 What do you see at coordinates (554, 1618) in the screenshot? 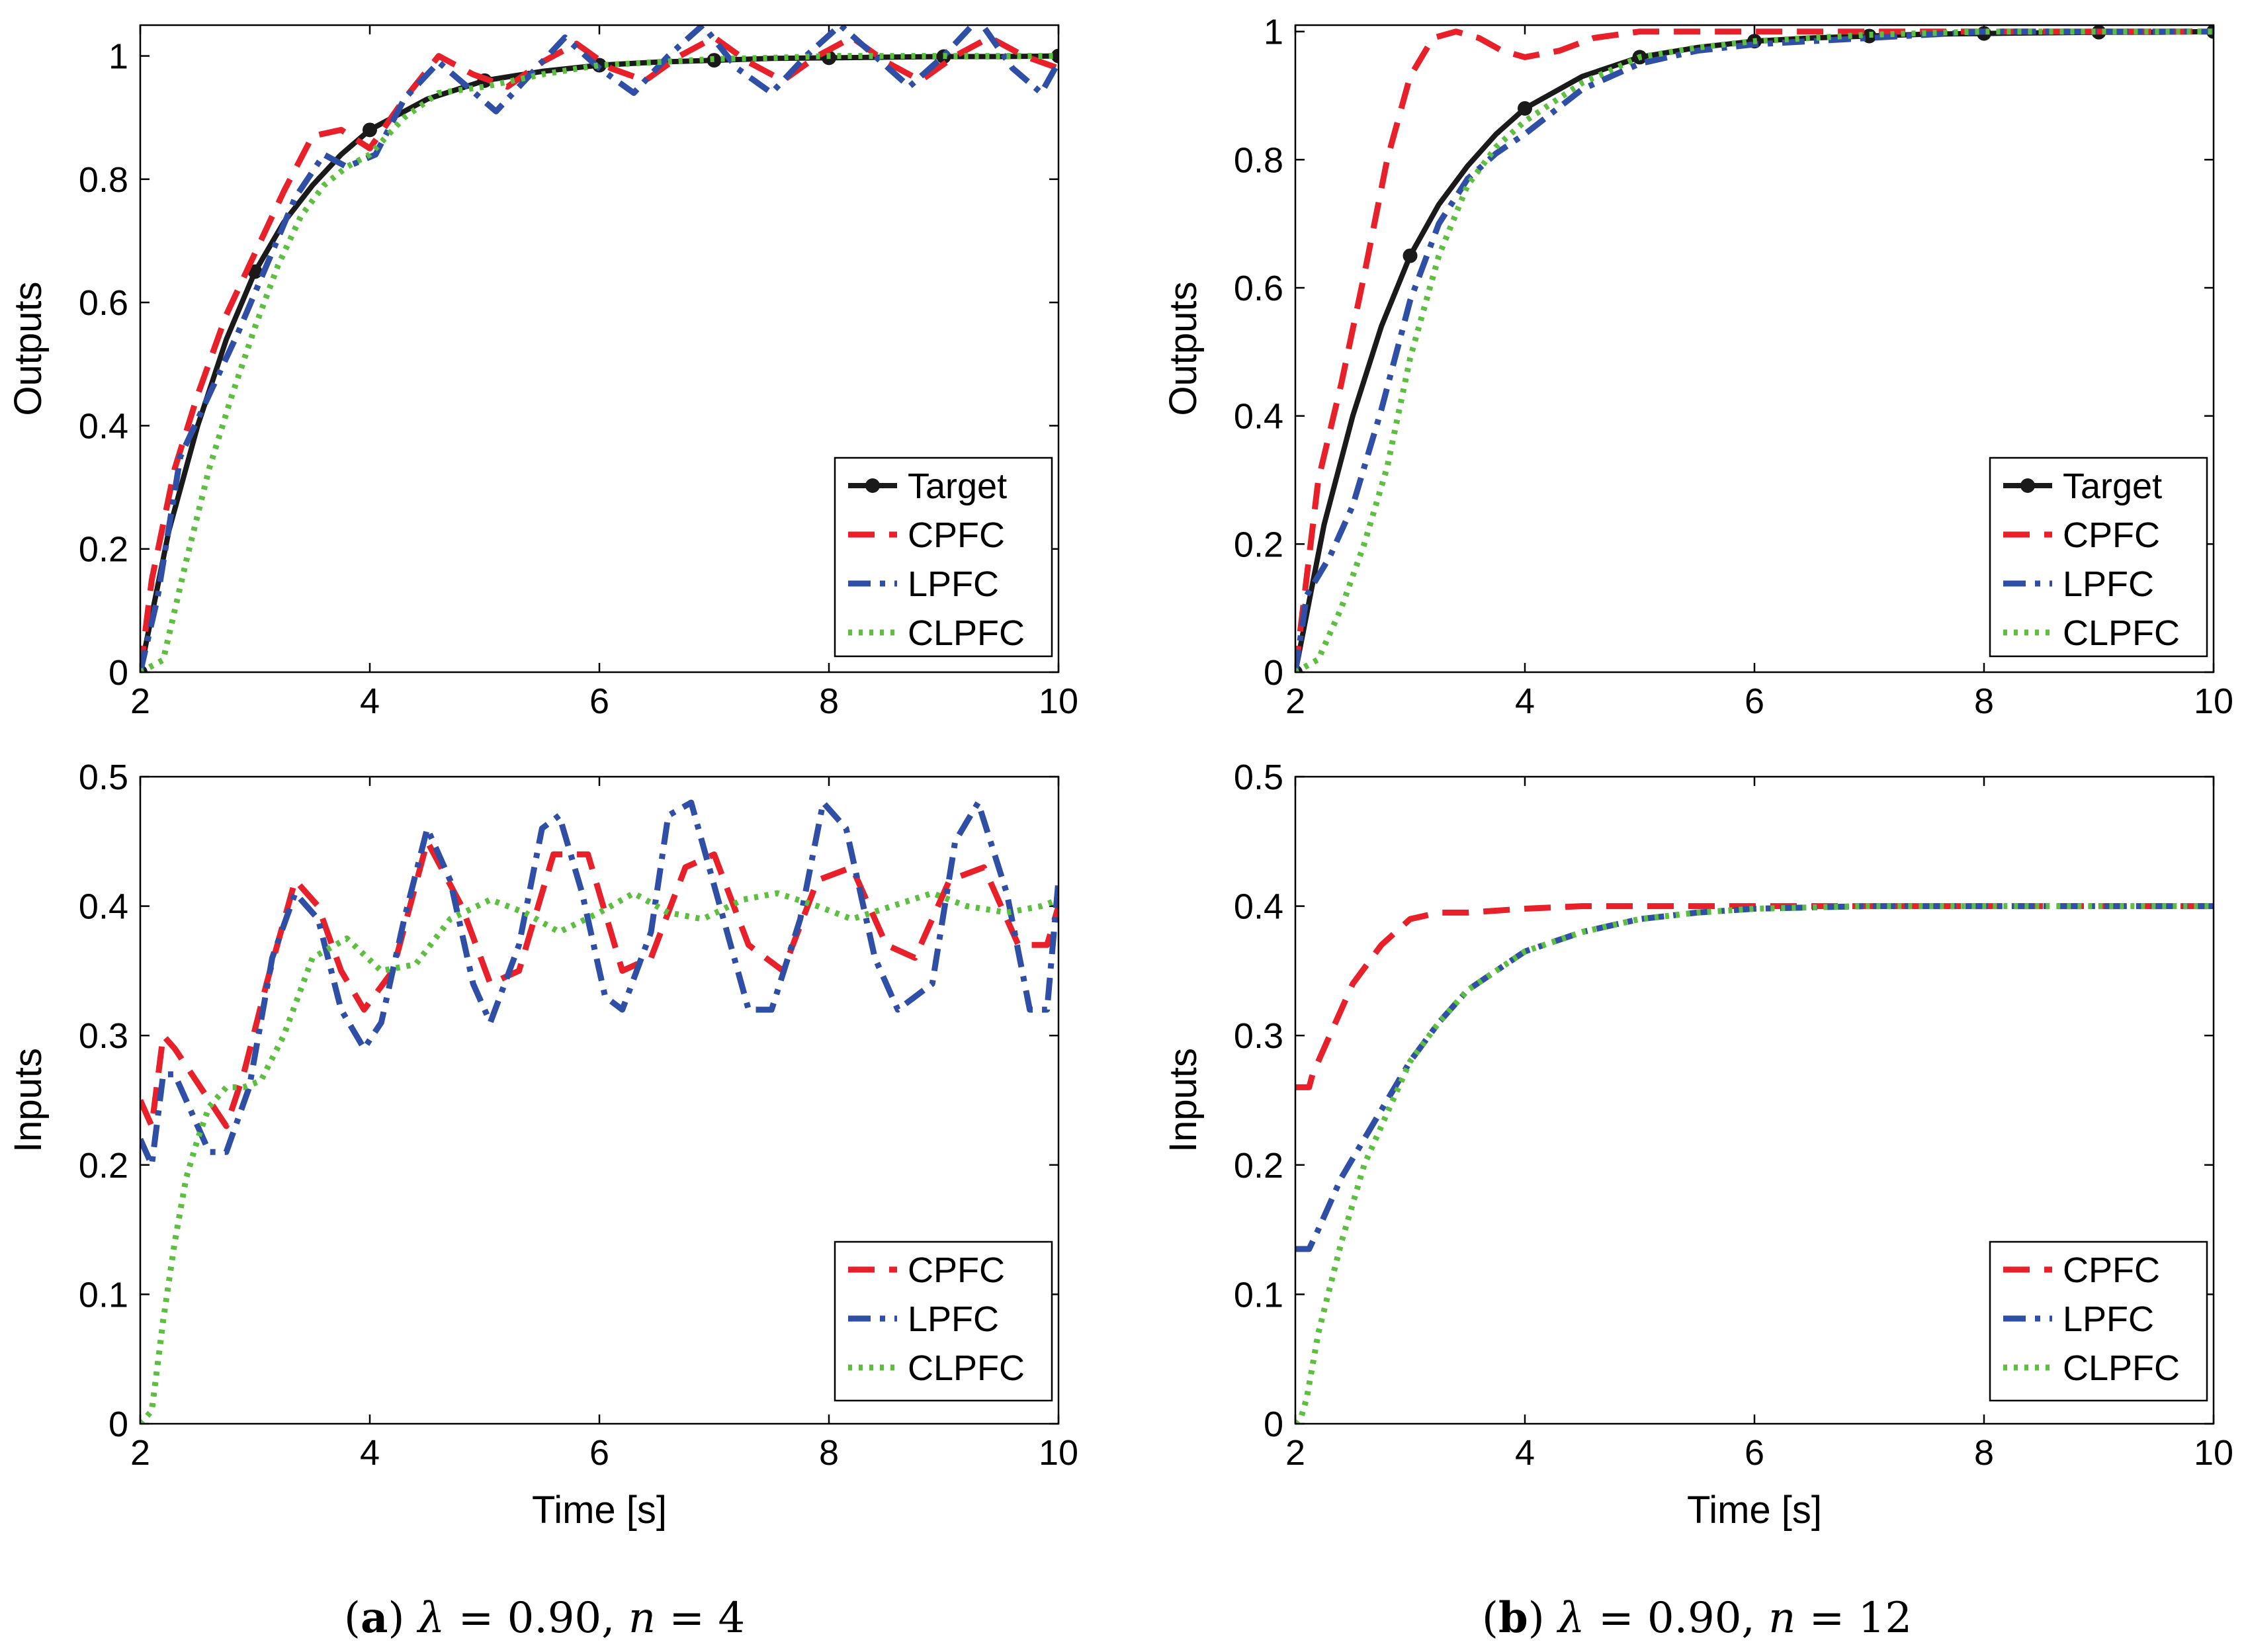
I see `caption-a-lambda-value: 0.90` at bounding box center [554, 1618].